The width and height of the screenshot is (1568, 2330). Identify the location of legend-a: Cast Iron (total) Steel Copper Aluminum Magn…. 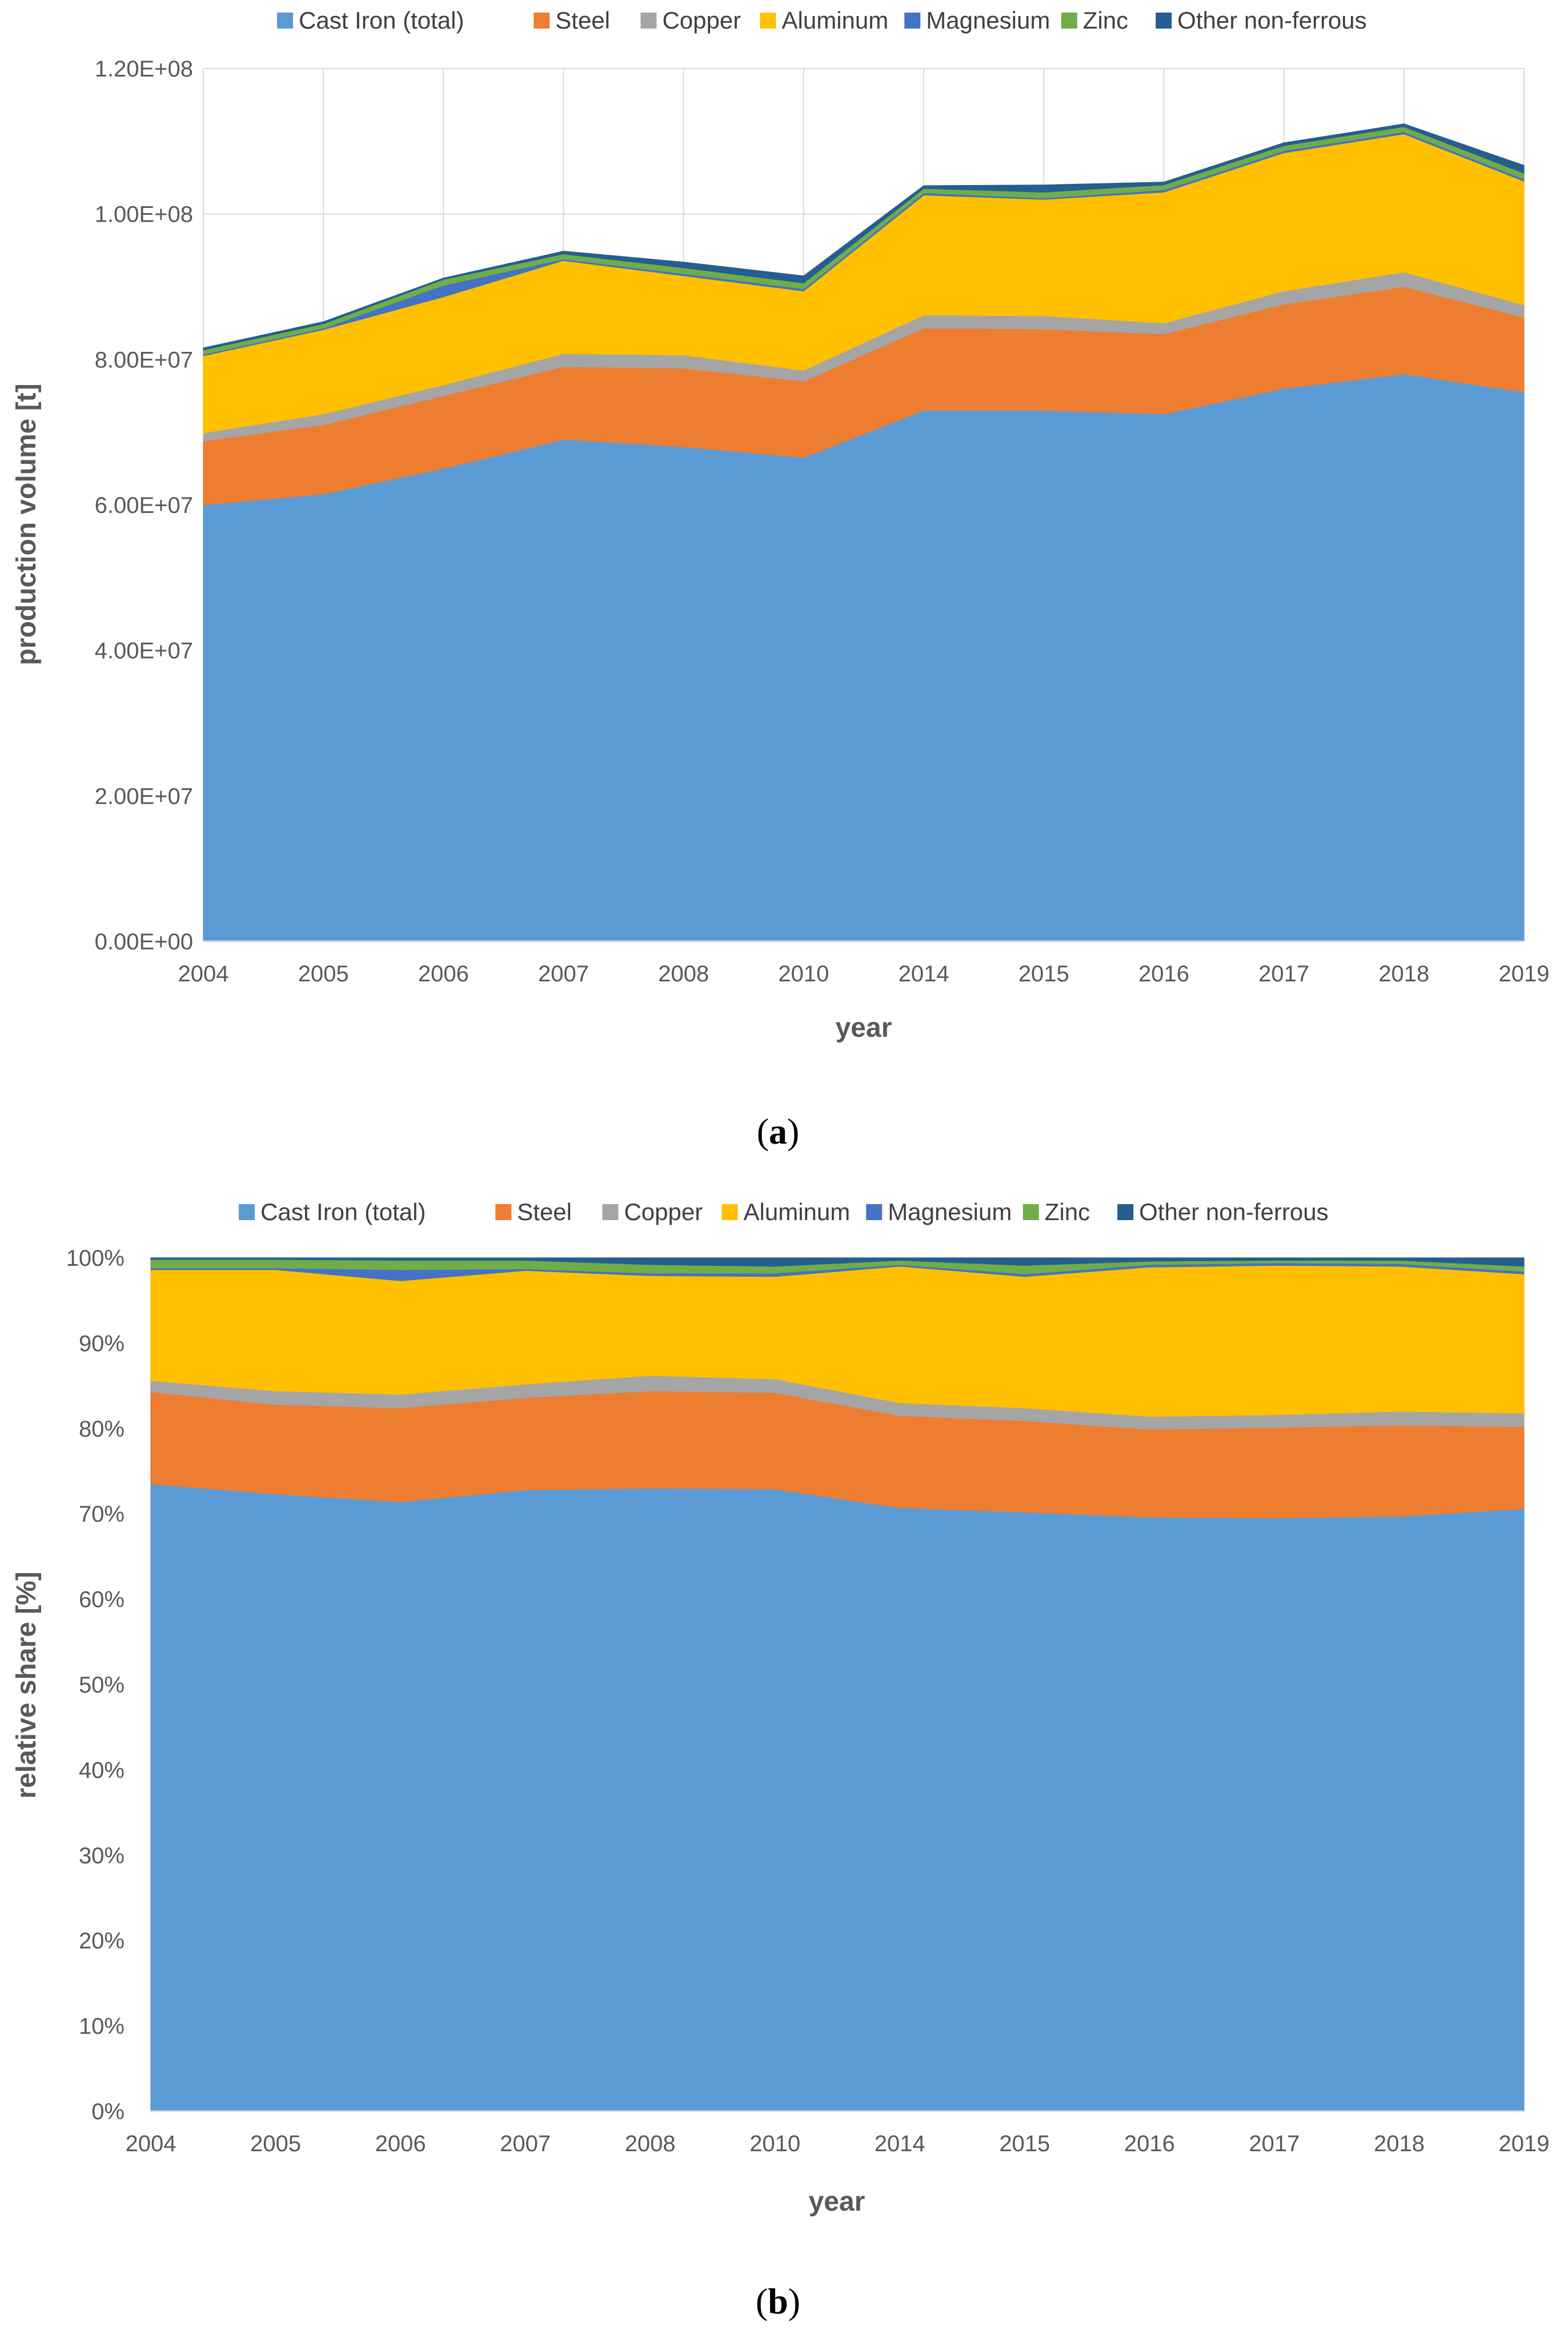
(822, 20).